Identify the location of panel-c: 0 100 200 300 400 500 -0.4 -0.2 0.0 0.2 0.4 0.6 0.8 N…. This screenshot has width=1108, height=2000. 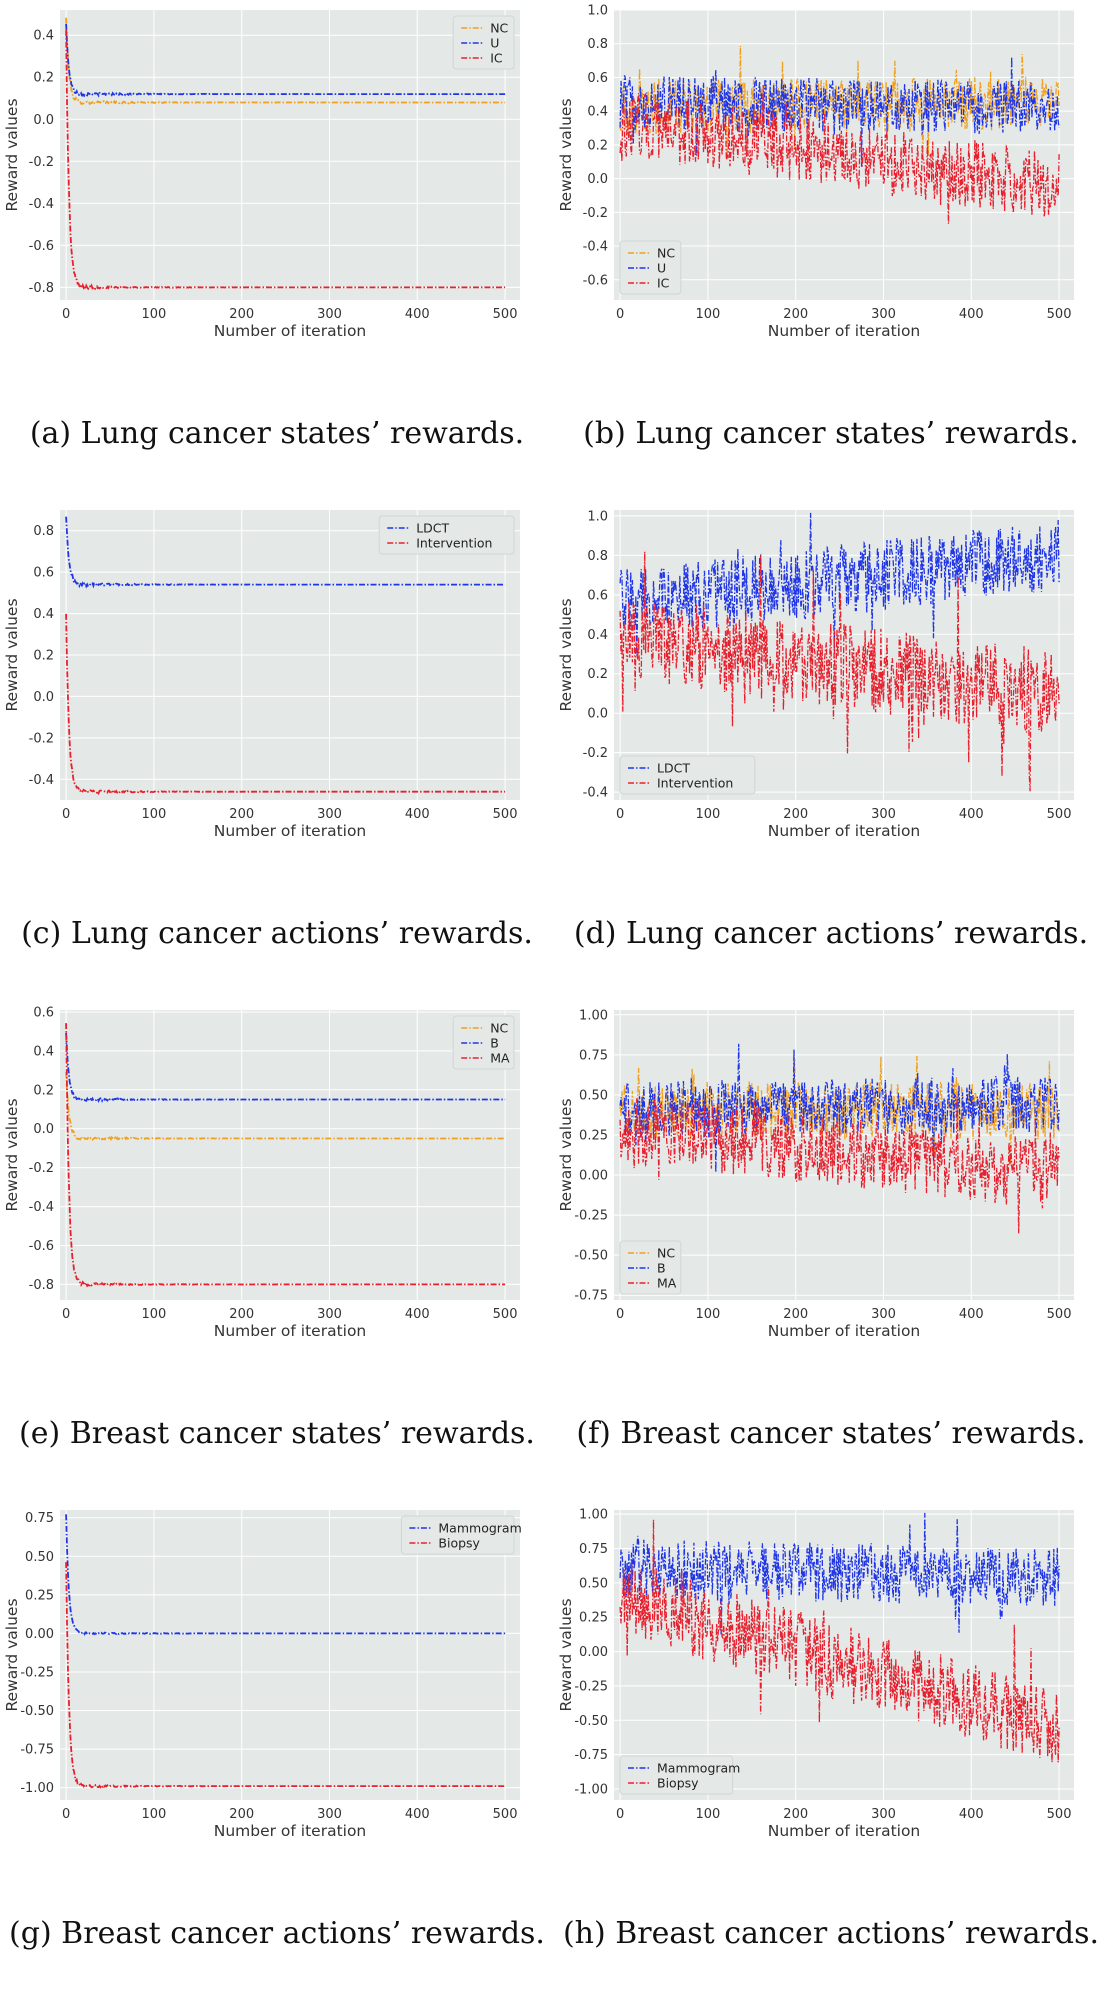
(277, 750).